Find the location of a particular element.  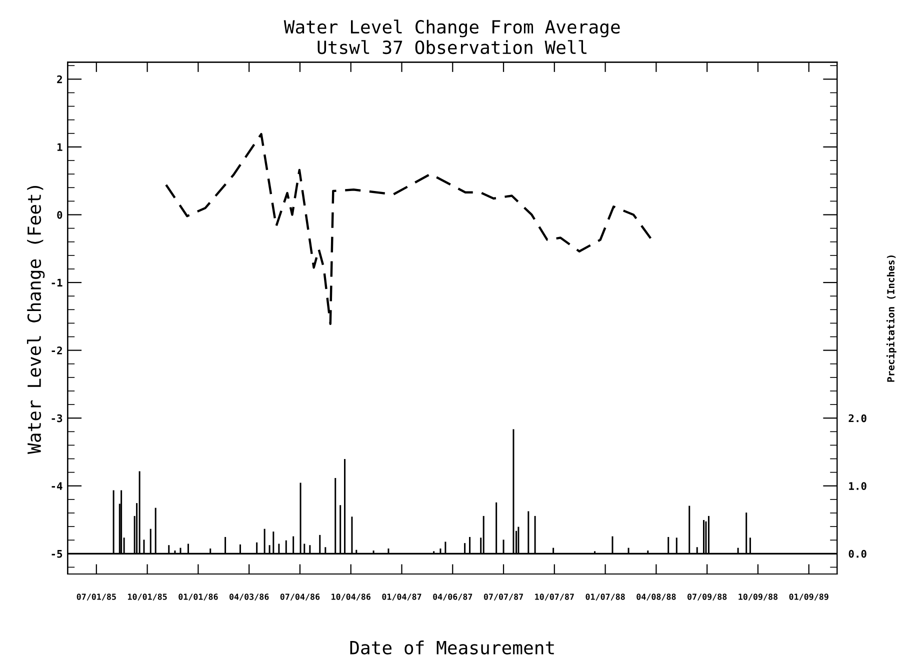

y-tick-label: 1 is located at coordinates (59, 147).